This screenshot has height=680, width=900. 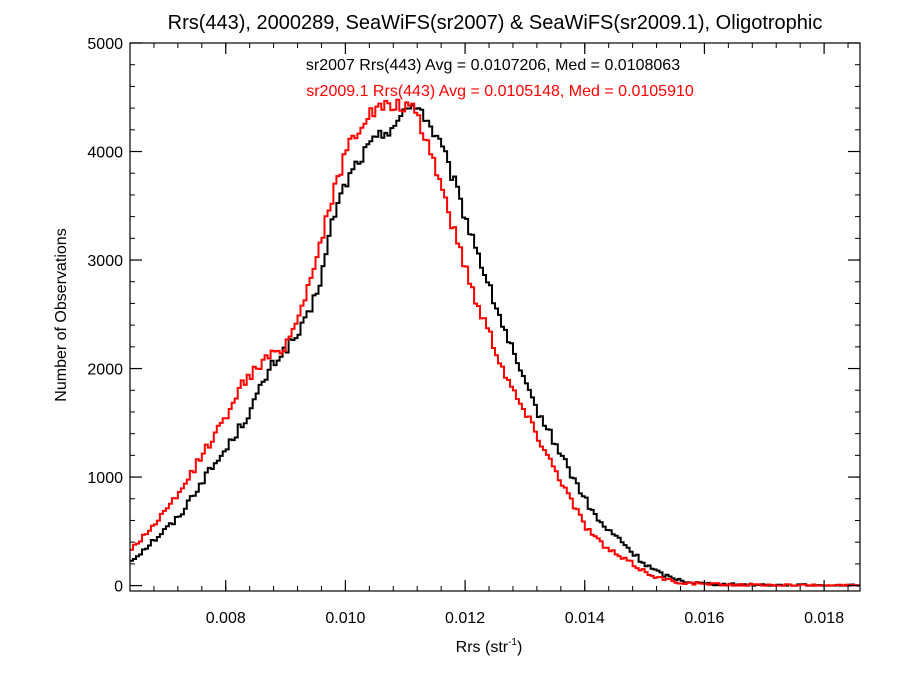 What do you see at coordinates (465, 618) in the screenshot?
I see `x-tick-label: 0.012` at bounding box center [465, 618].